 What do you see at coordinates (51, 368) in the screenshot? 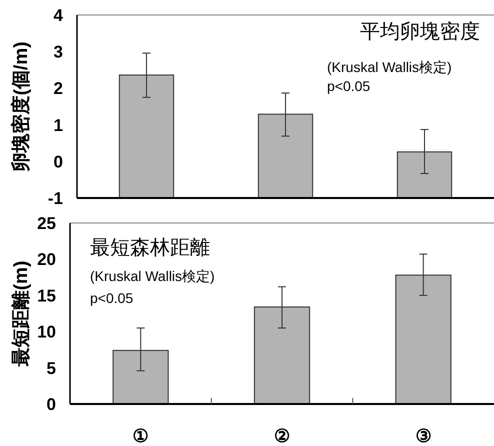
I see `y-tick-label: 5` at bounding box center [51, 368].